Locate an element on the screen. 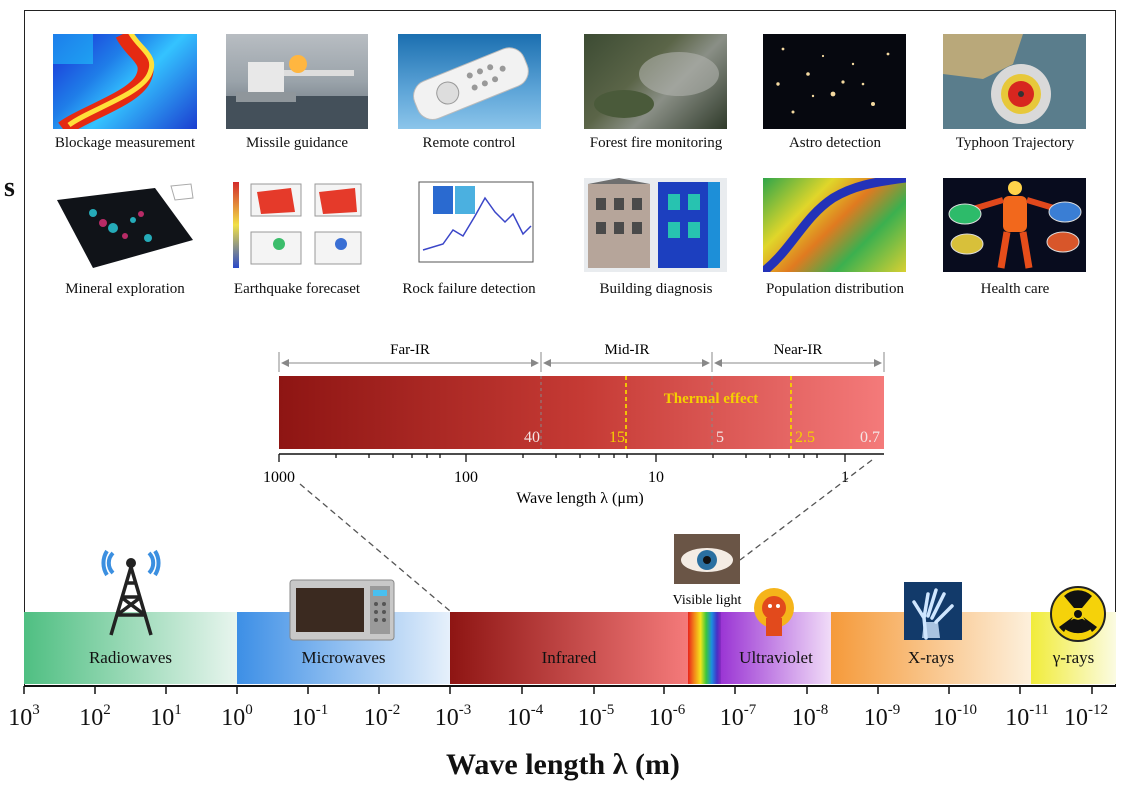 Image resolution: width=1126 pixels, height=789 pixels. earthquake-caption: Earthquake forecaset is located at coordinates (297, 289).